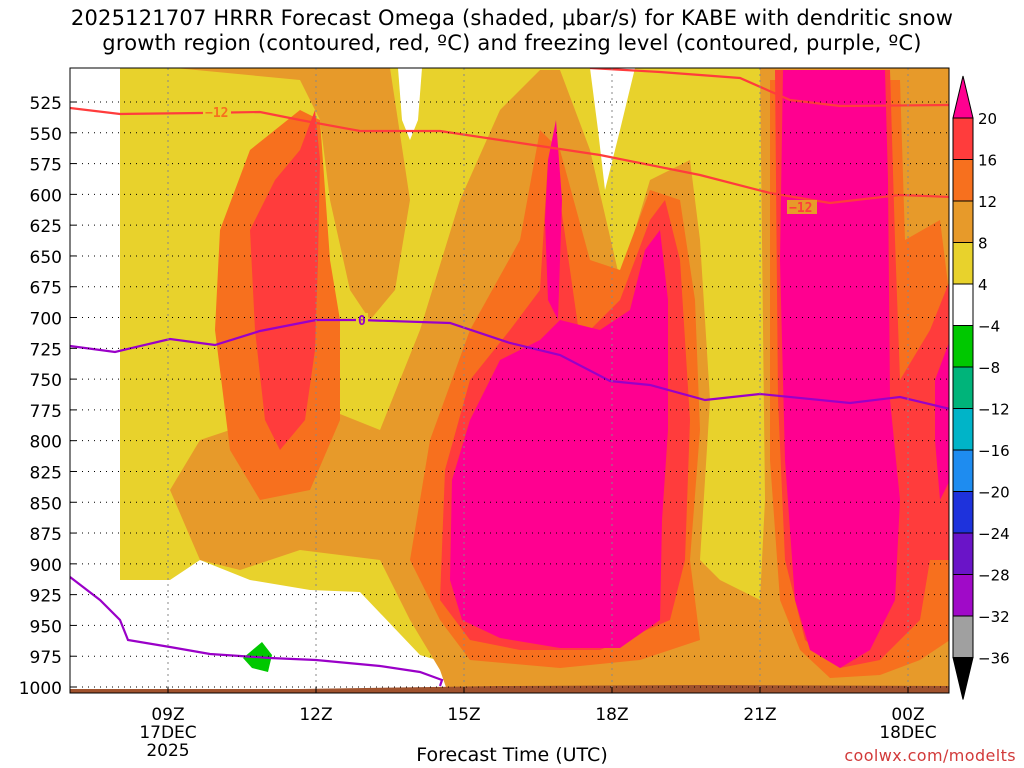  What do you see at coordinates (994, 617) in the screenshot?
I see `colorbar-label: −32` at bounding box center [994, 617].